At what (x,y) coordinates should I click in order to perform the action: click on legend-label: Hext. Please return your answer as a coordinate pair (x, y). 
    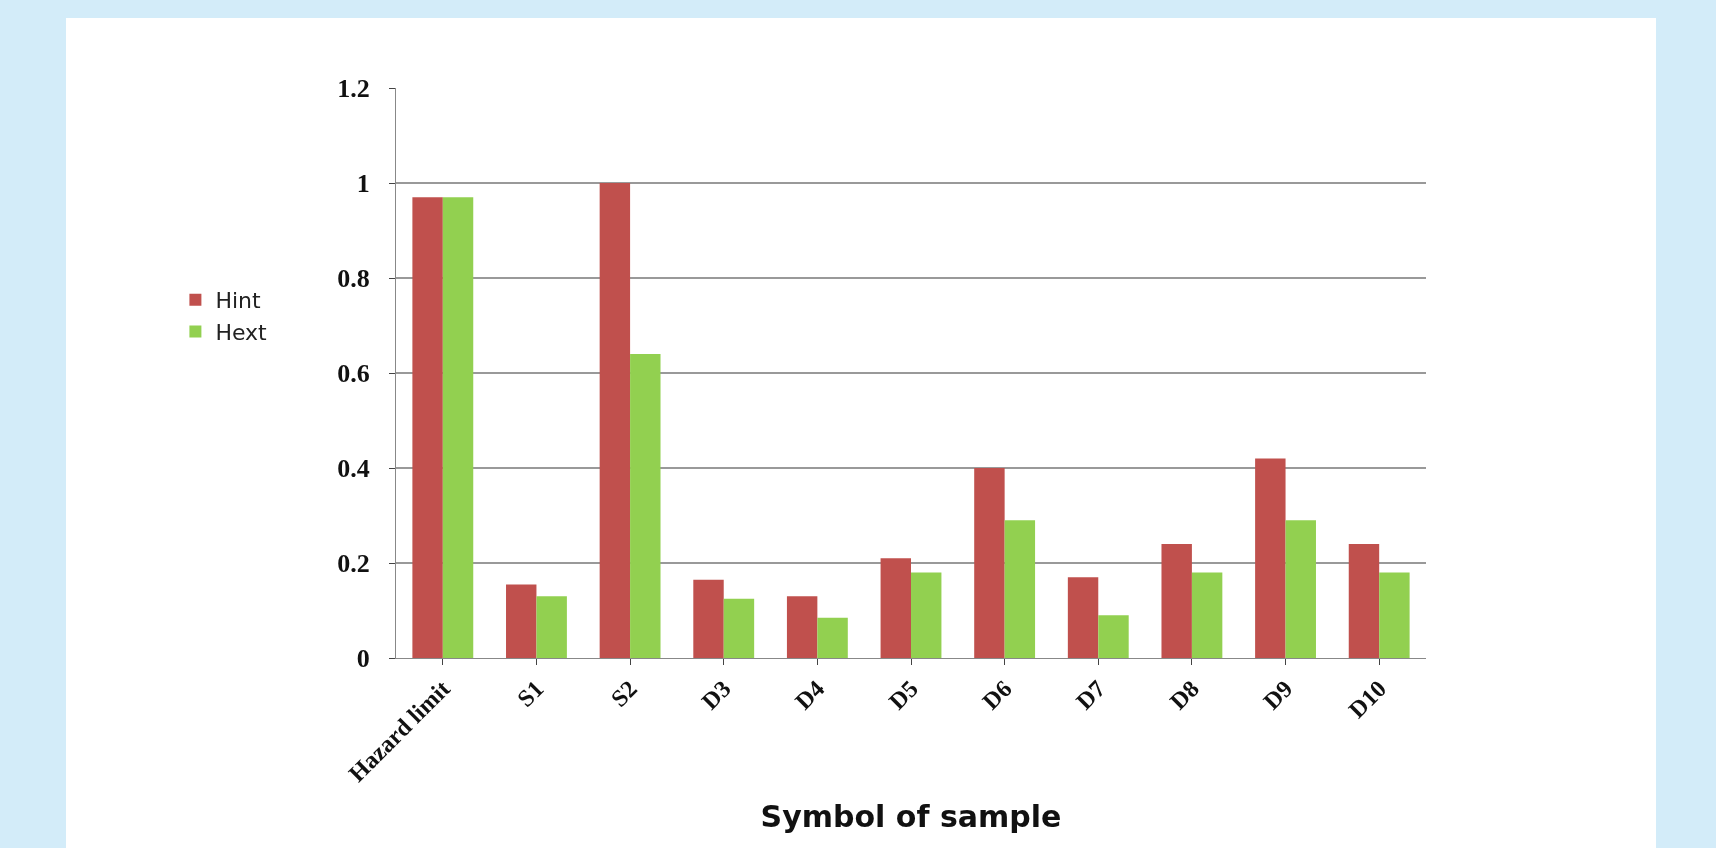
    Looking at the image, I should click on (241, 332).